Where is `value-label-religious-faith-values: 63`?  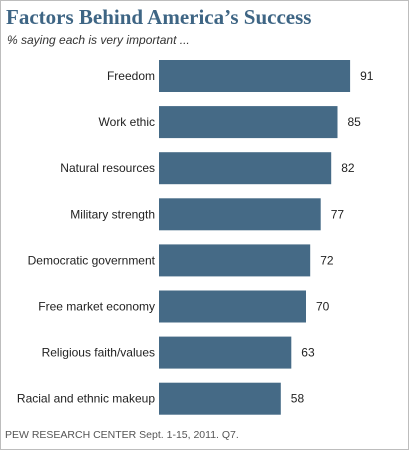 value-label-religious-faith-values: 63 is located at coordinates (308, 353).